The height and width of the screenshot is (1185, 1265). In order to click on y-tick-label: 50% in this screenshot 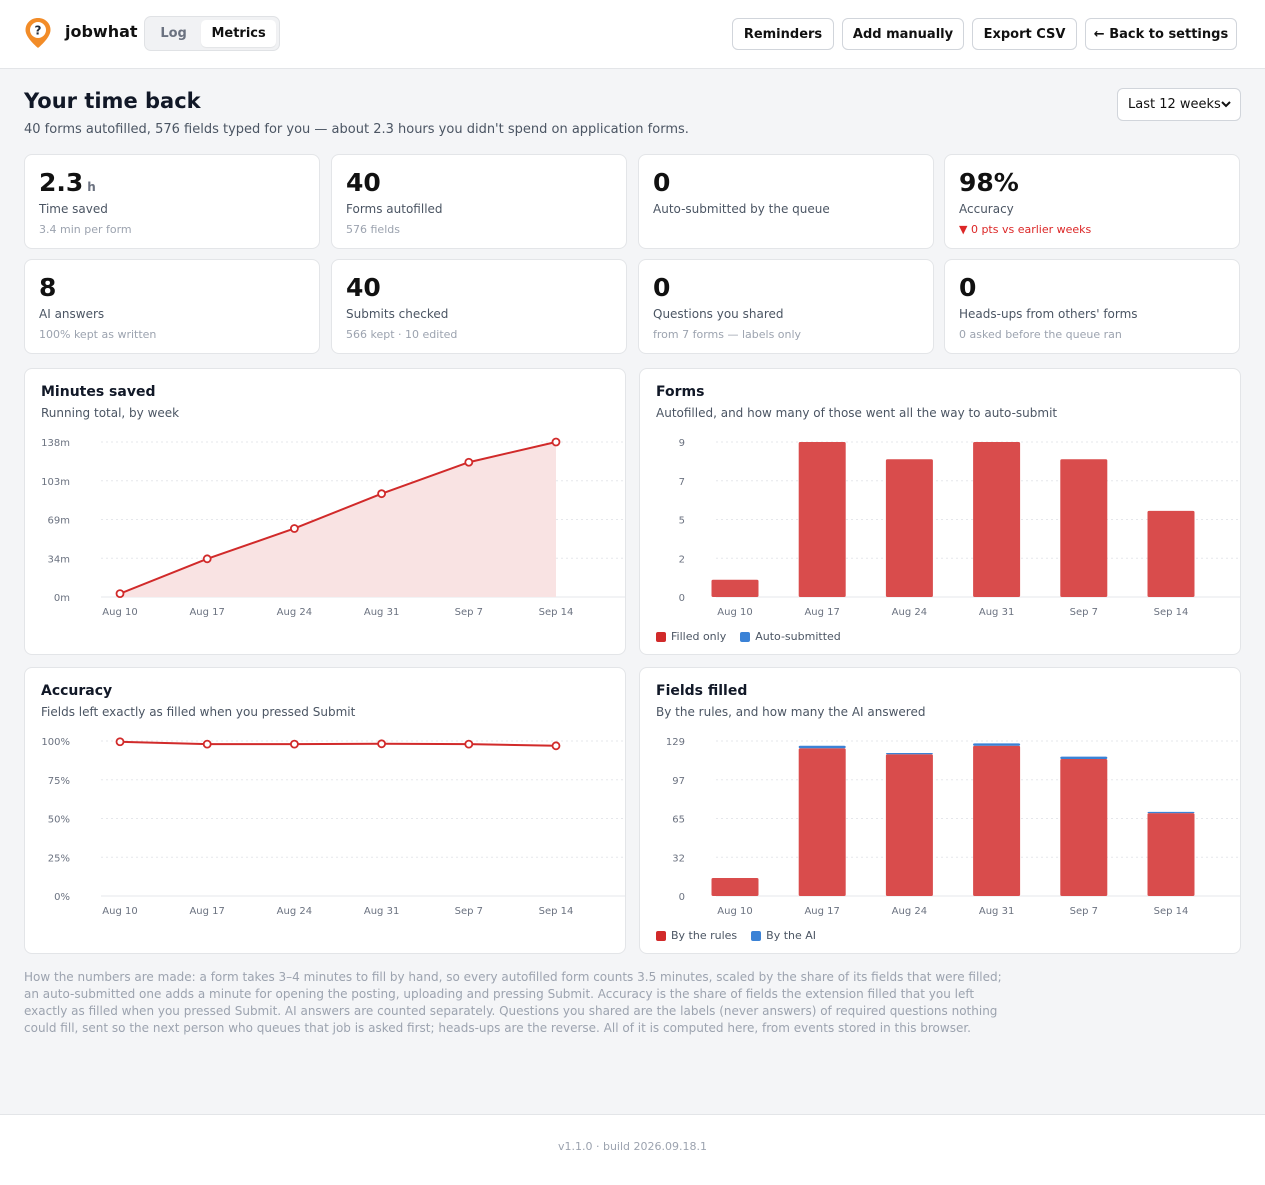, I will do `click(59, 820)`.